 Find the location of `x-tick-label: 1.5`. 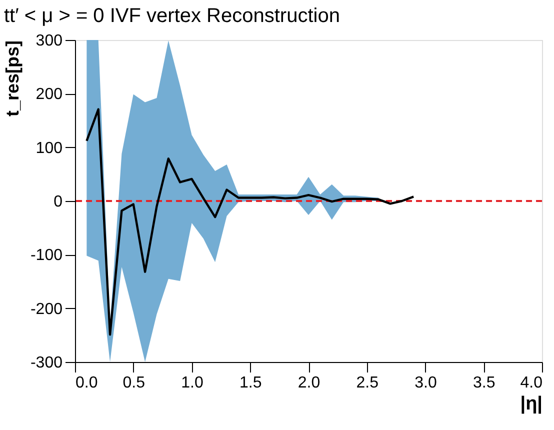

x-tick-label: 1.5 is located at coordinates (251, 383).